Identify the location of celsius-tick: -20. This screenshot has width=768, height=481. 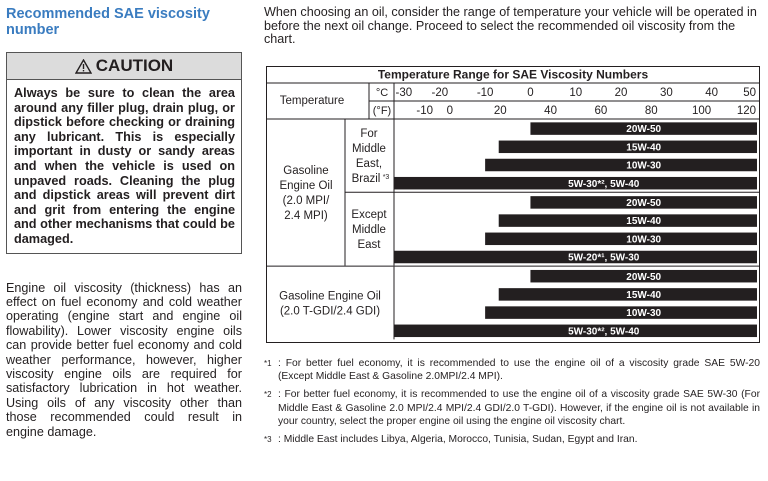
(440, 93).